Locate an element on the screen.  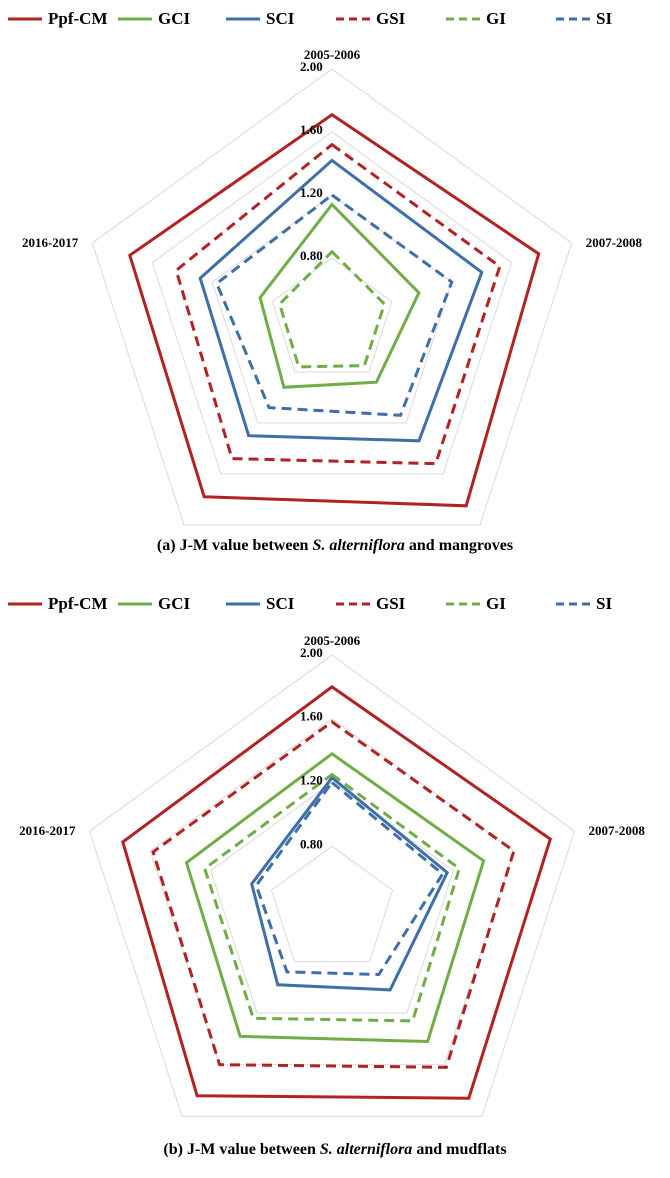
radar-b-tick-1: 1.20 is located at coordinates (311, 780).